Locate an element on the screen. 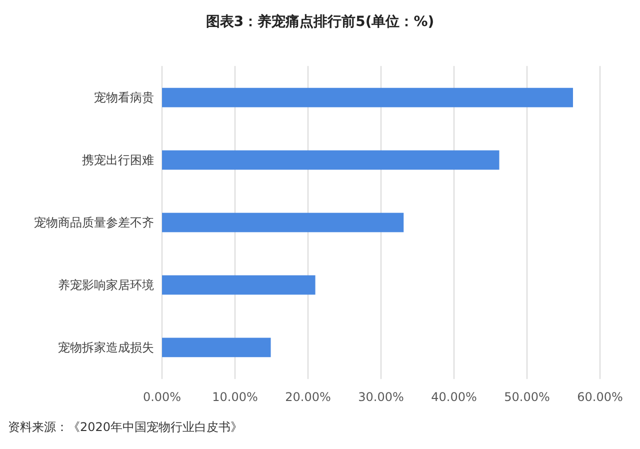 This screenshot has height=449, width=640. y-tick-label: 养宠影响家居环境 is located at coordinates (106, 285).